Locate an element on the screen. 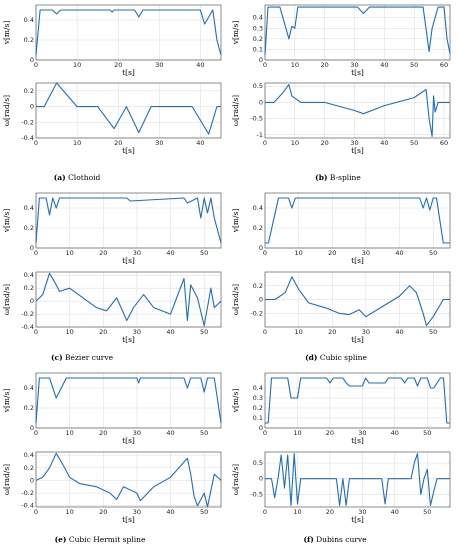  panel-d-velocity: 0 10 20 30 40 50 0 0.2 0.4 t[s] v[m/s] is located at coordinates (343, 226).